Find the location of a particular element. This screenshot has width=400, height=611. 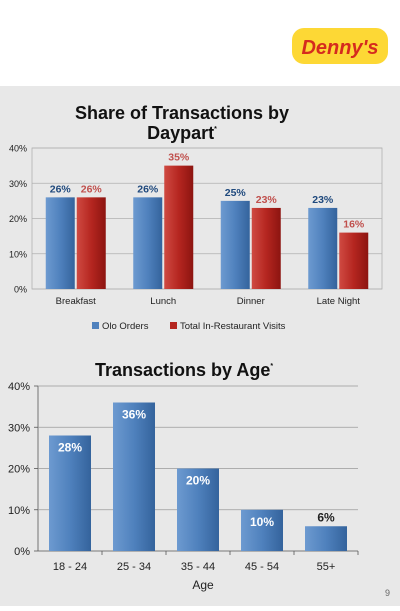

data-label: 6% is located at coordinates (326, 517).